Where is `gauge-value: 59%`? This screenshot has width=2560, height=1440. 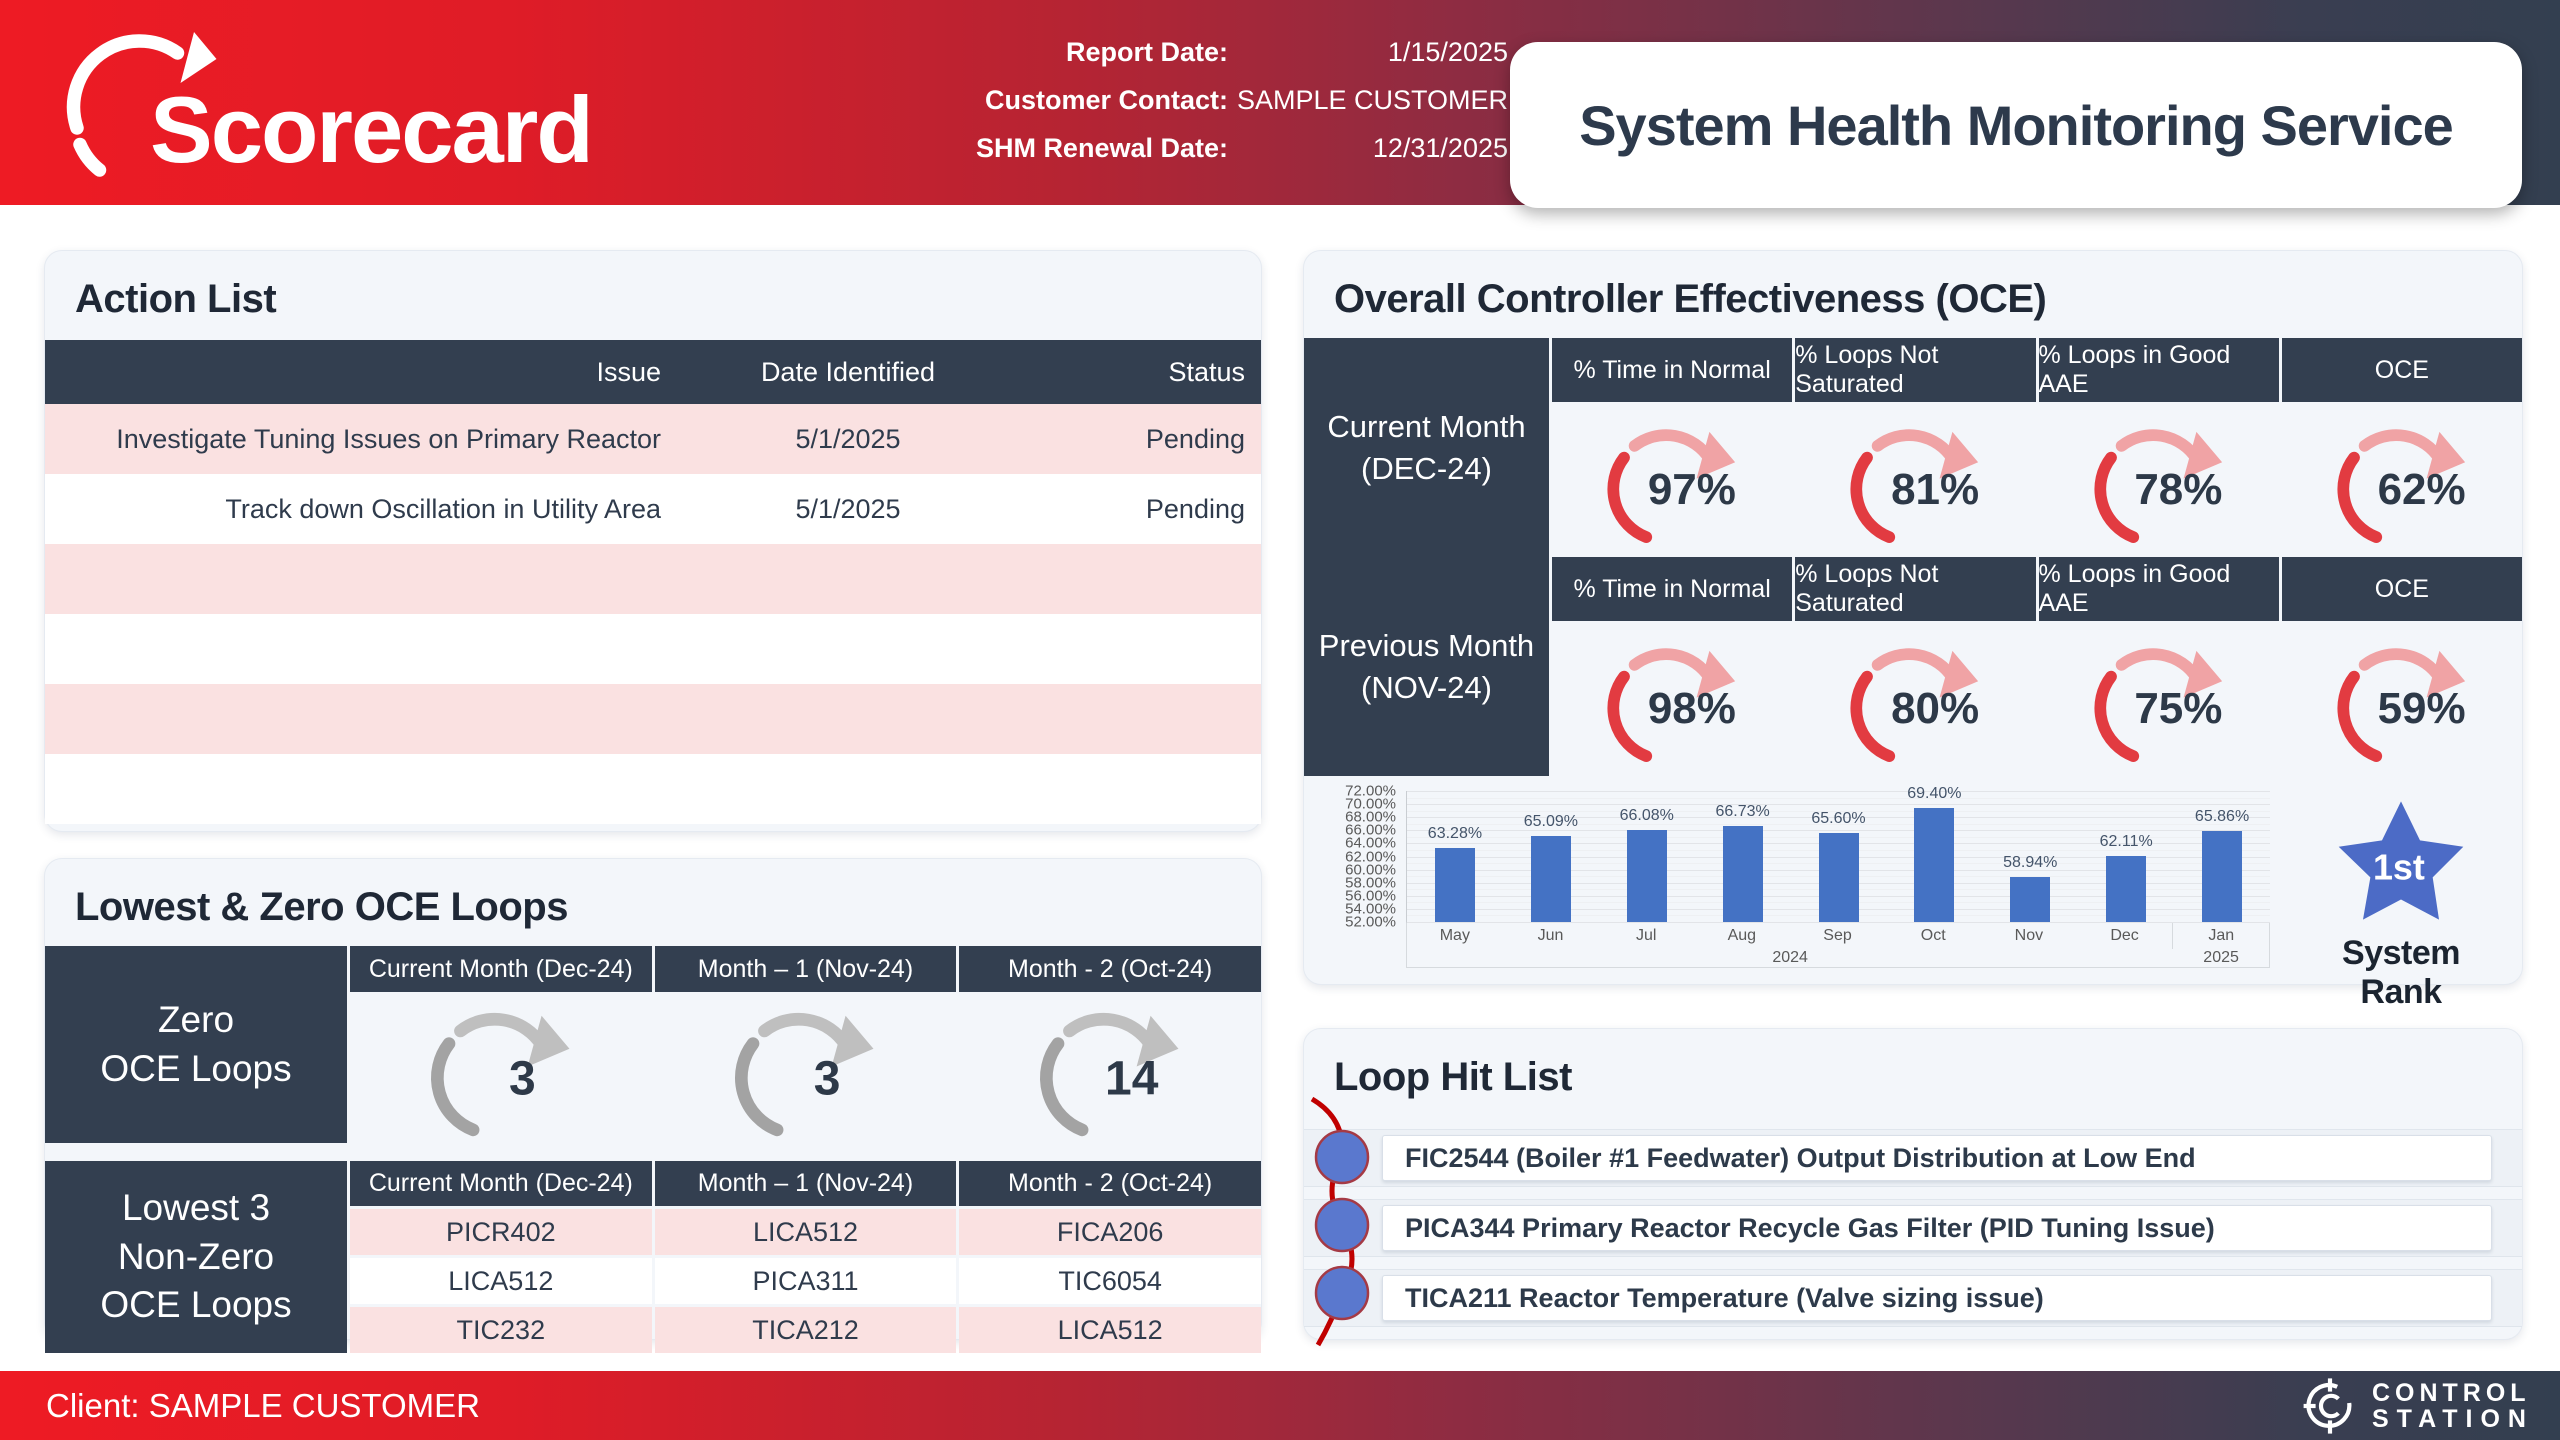
gauge-value: 59% is located at coordinates (2421, 709).